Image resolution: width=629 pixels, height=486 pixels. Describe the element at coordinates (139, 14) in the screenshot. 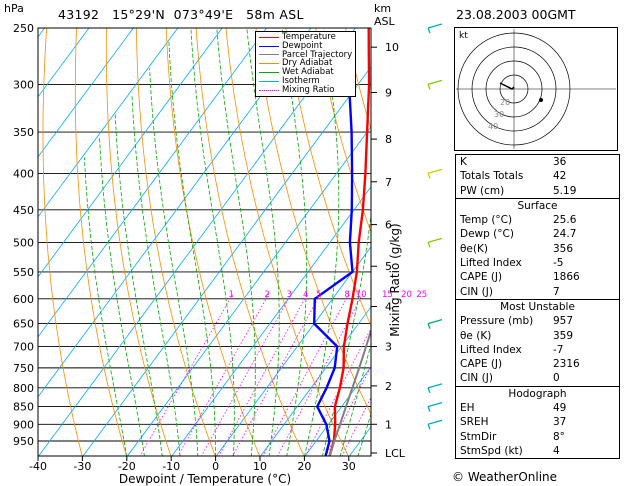

I see `station-lat: 15°29'N` at that location.